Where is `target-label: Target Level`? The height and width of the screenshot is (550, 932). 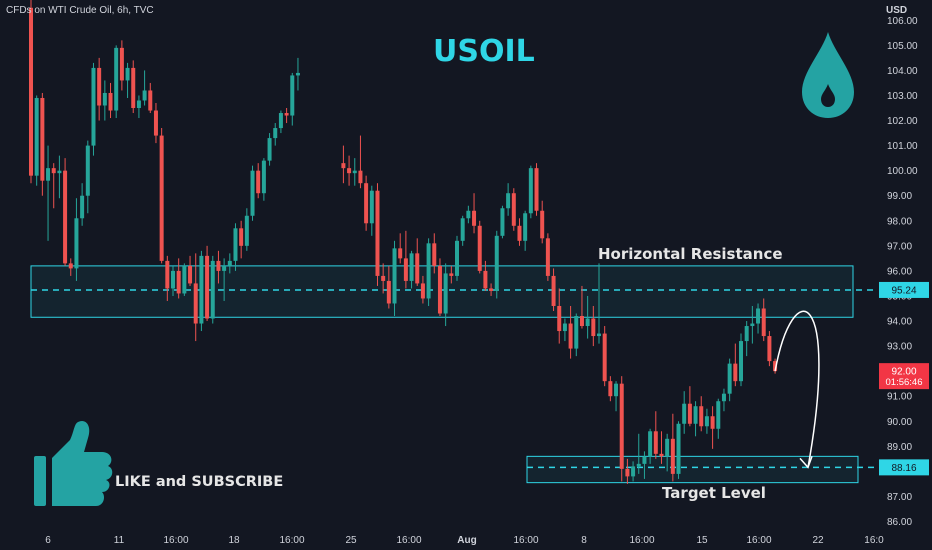 target-label: Target Level is located at coordinates (714, 493).